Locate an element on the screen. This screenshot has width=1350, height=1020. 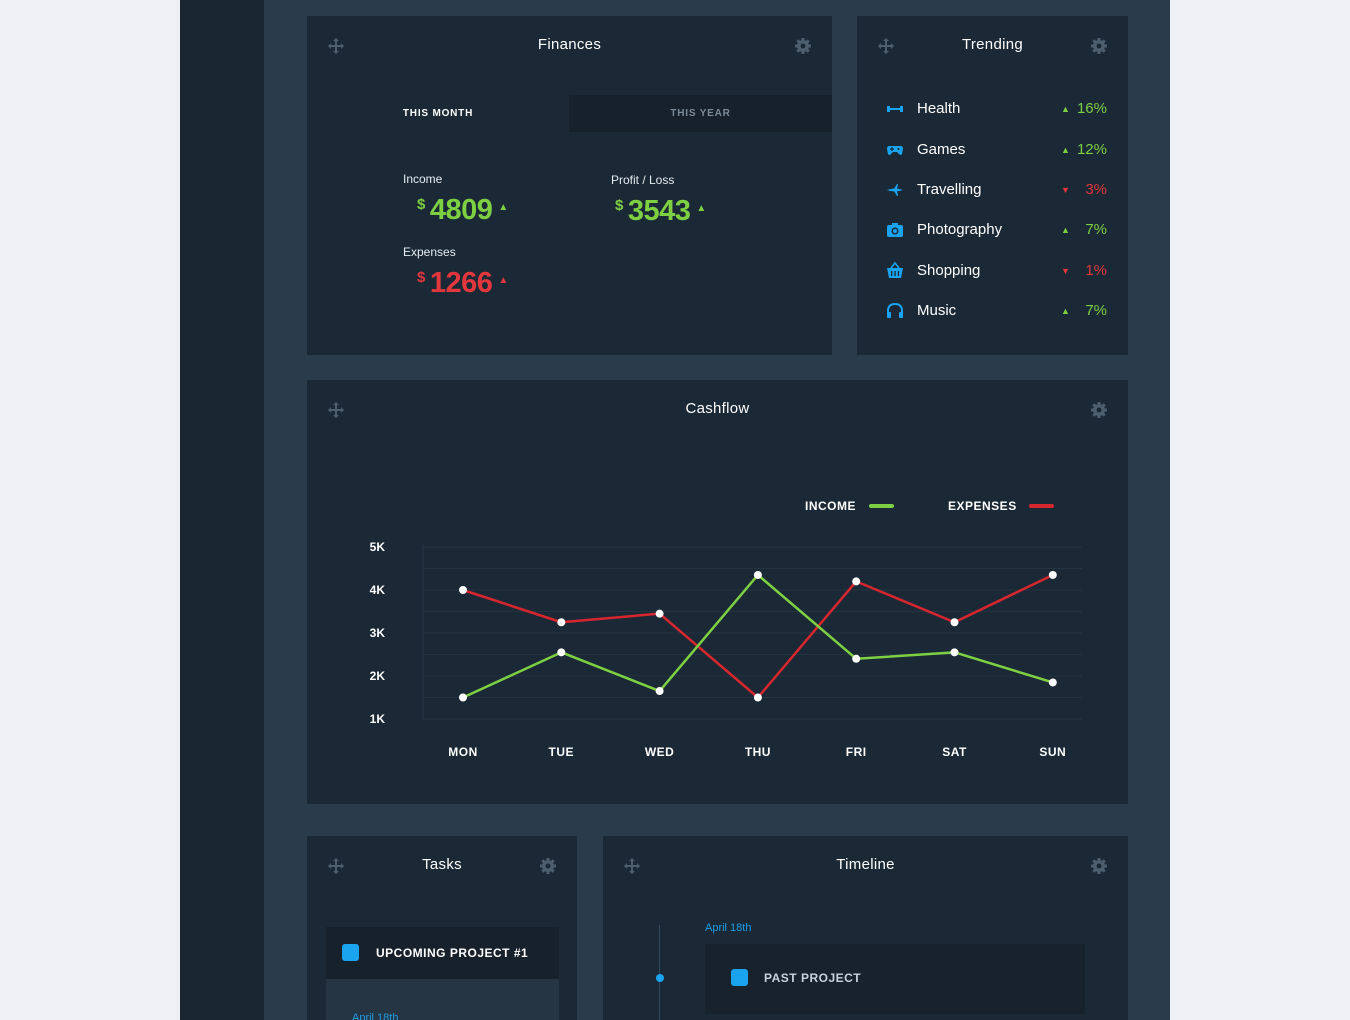
trending-panel: Trending Health ▲ 16% Games is located at coordinates (992, 185).